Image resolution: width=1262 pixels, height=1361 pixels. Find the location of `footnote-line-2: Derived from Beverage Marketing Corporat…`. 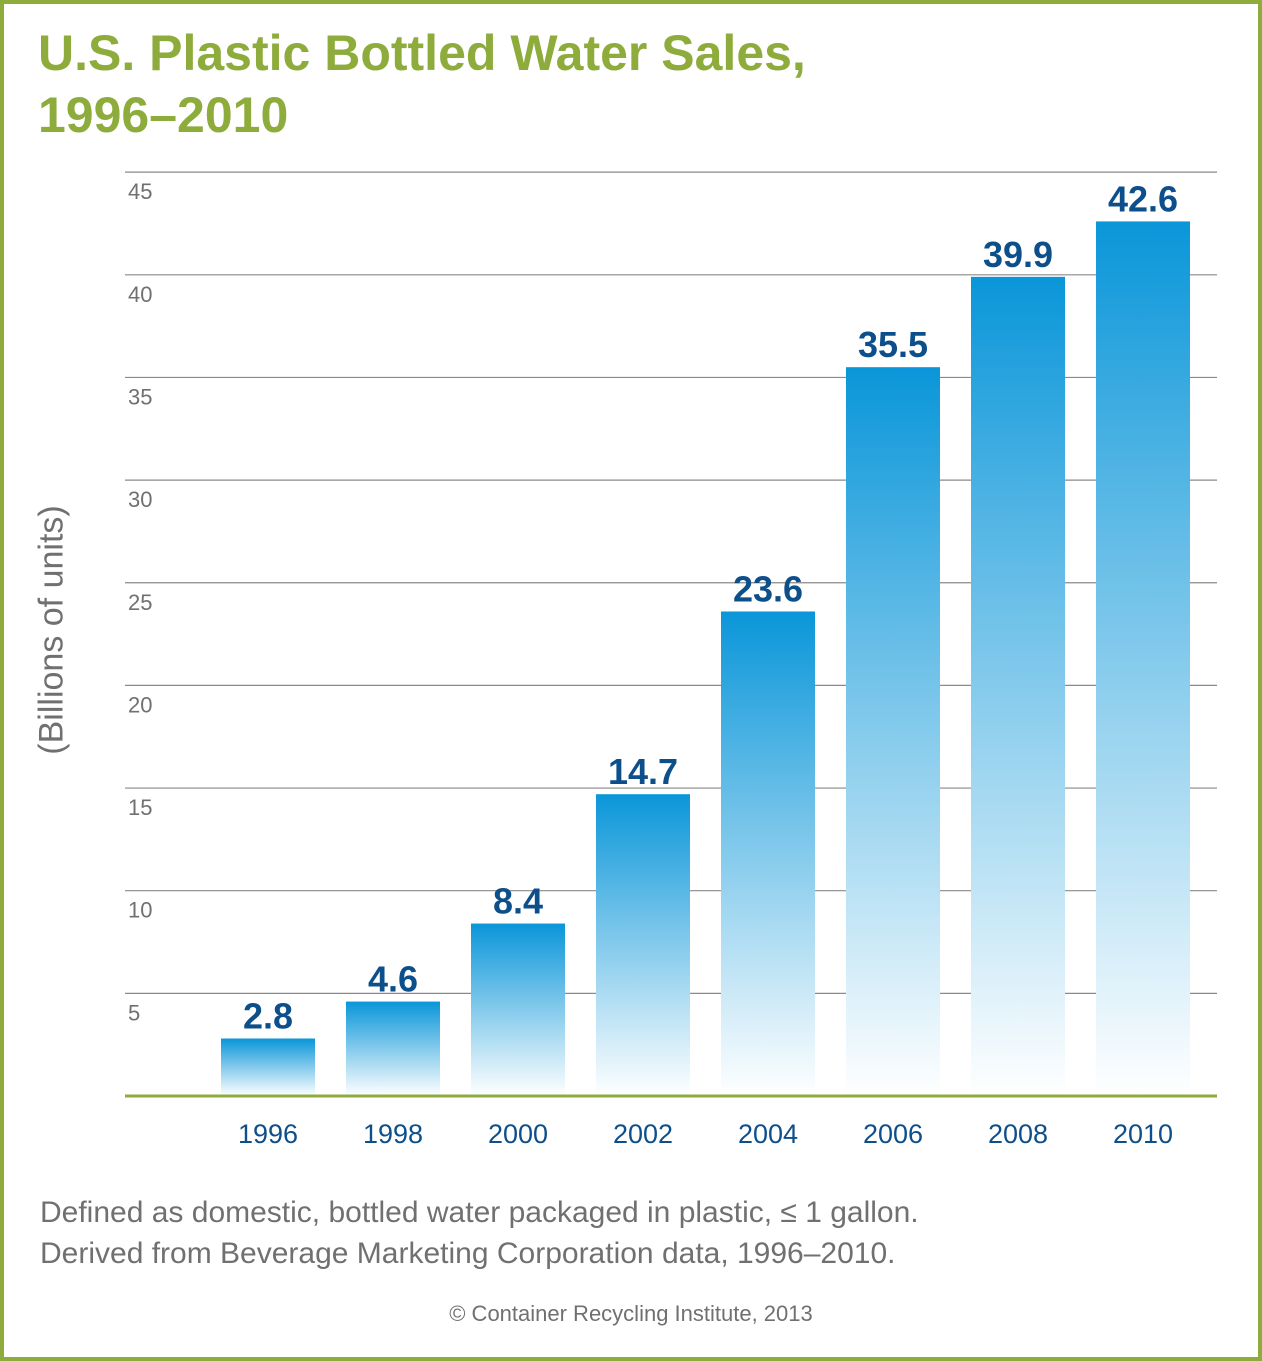

footnote-line-2: Derived from Beverage Marketing Corporat… is located at coordinates (468, 1253).